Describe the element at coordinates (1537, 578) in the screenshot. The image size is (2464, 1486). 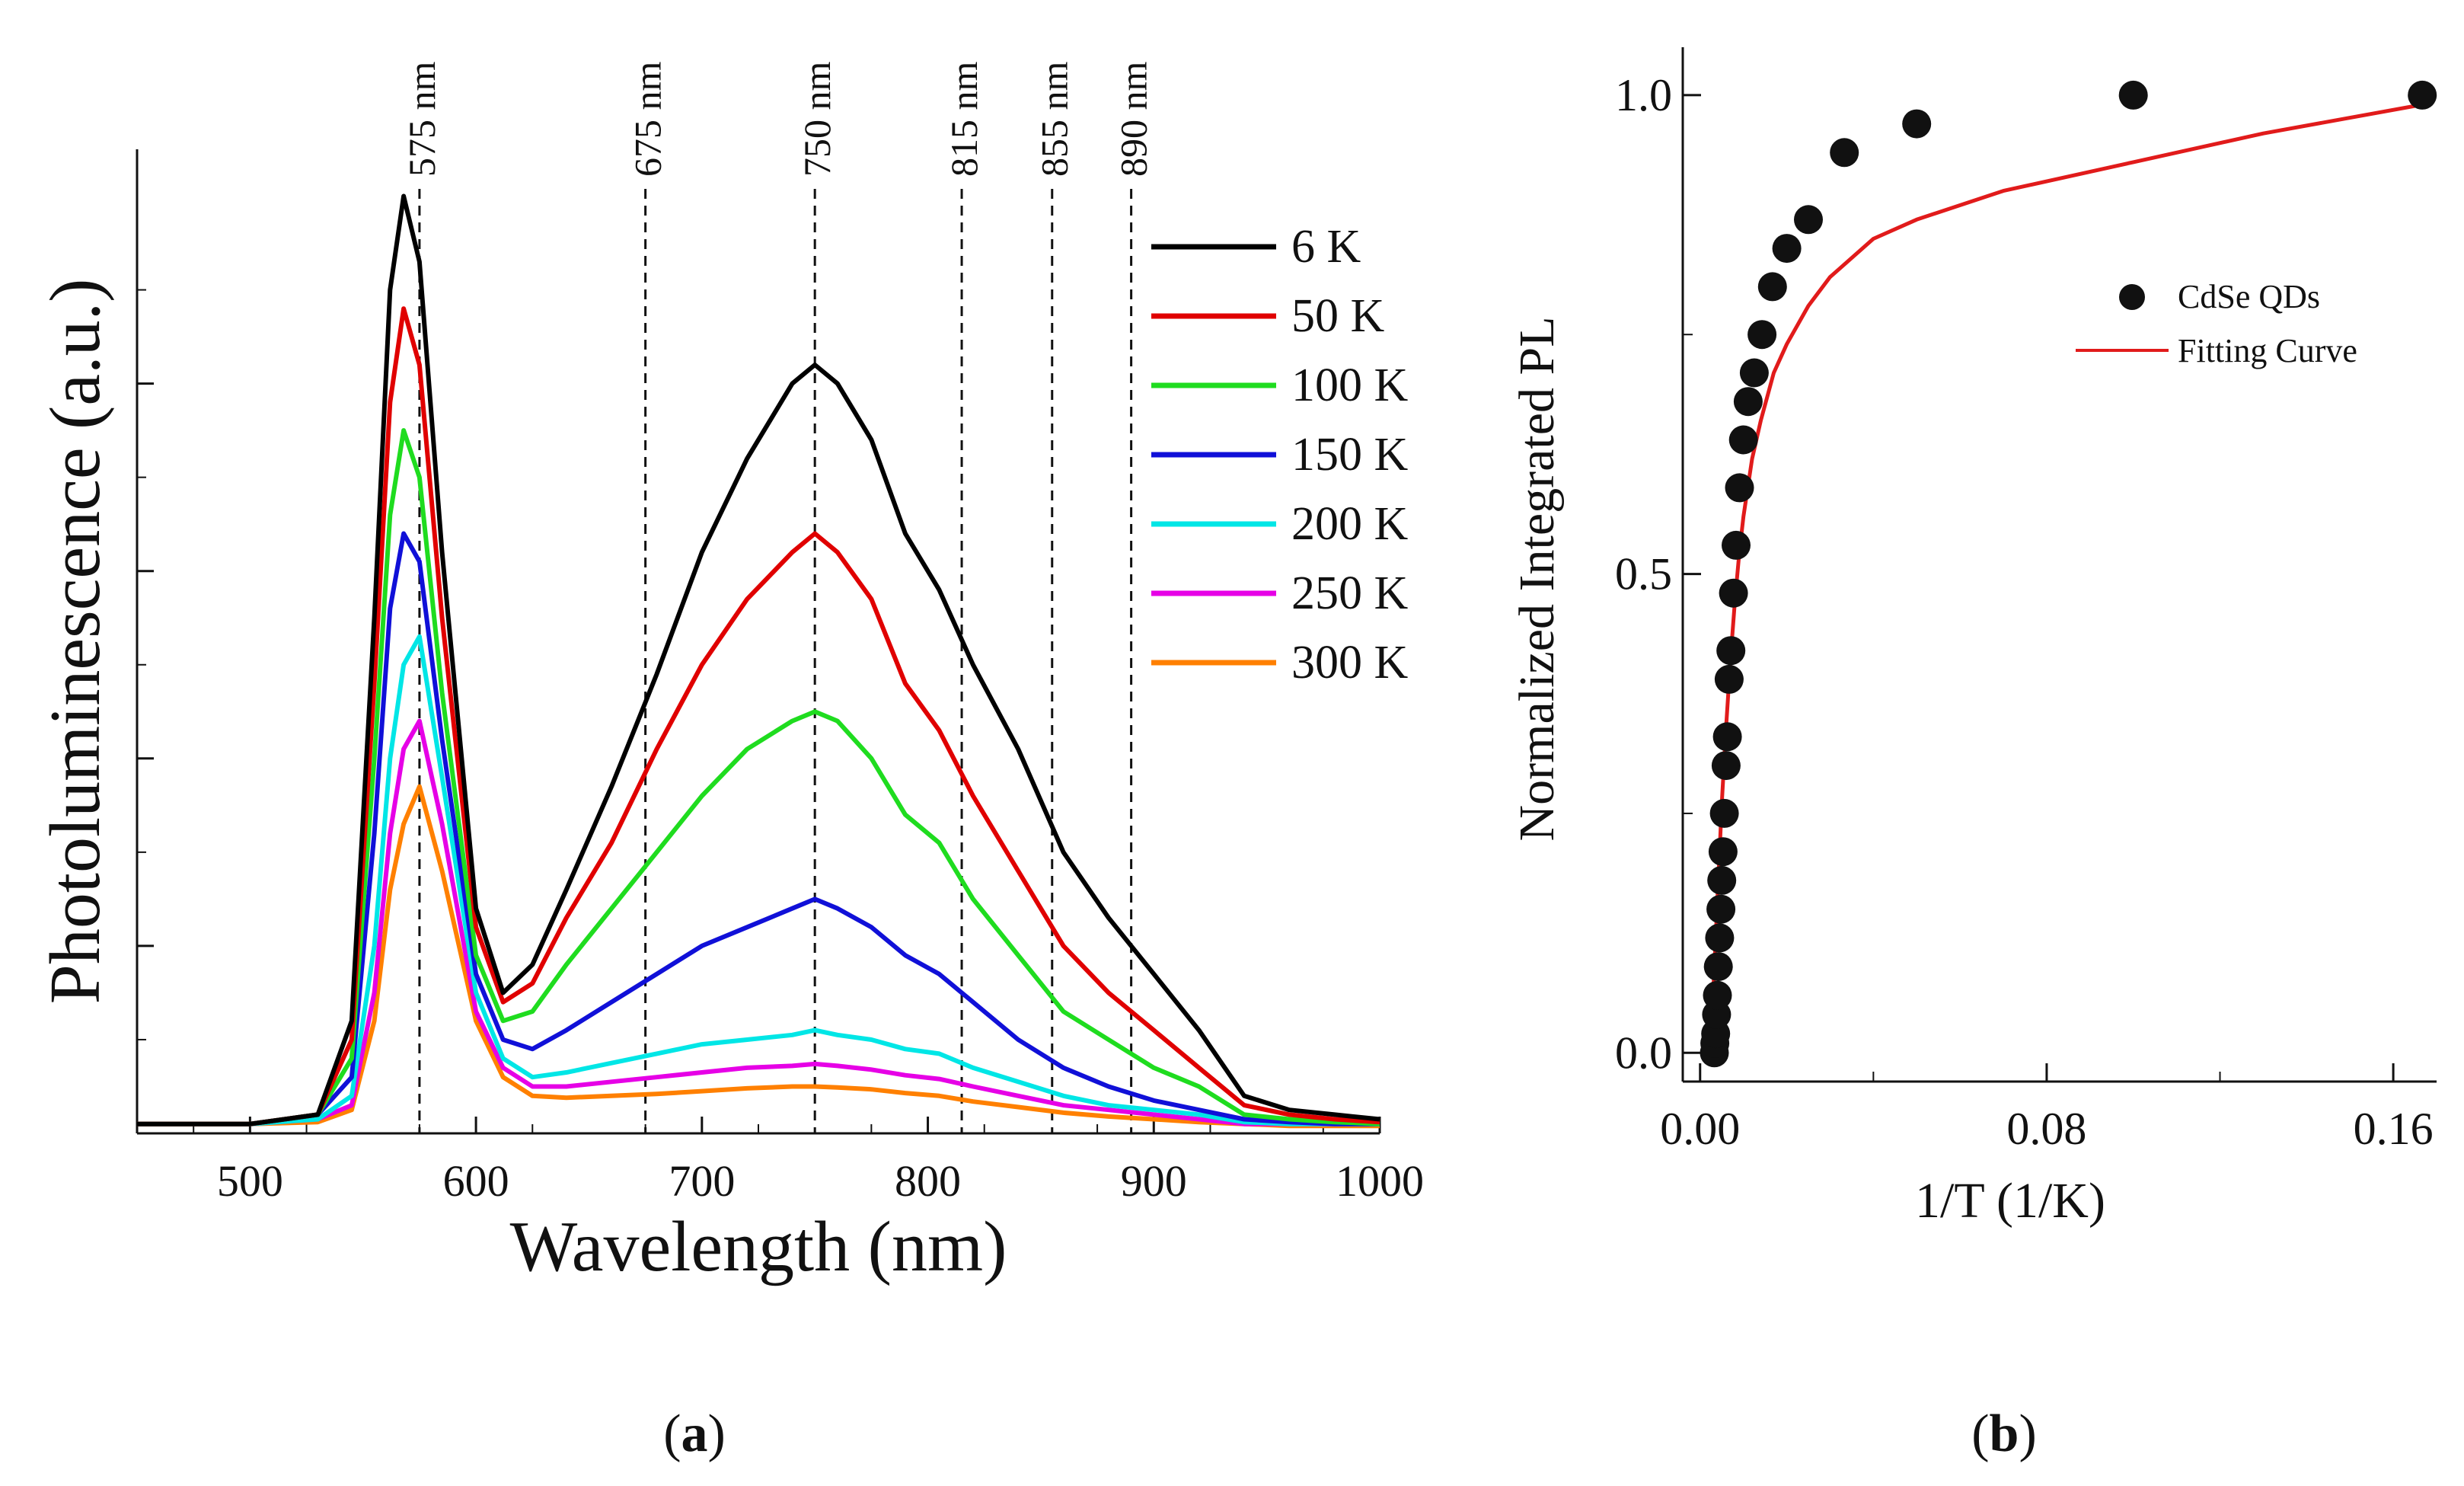
I see `panel-b-y-label: Normalized Integrated PL` at that location.